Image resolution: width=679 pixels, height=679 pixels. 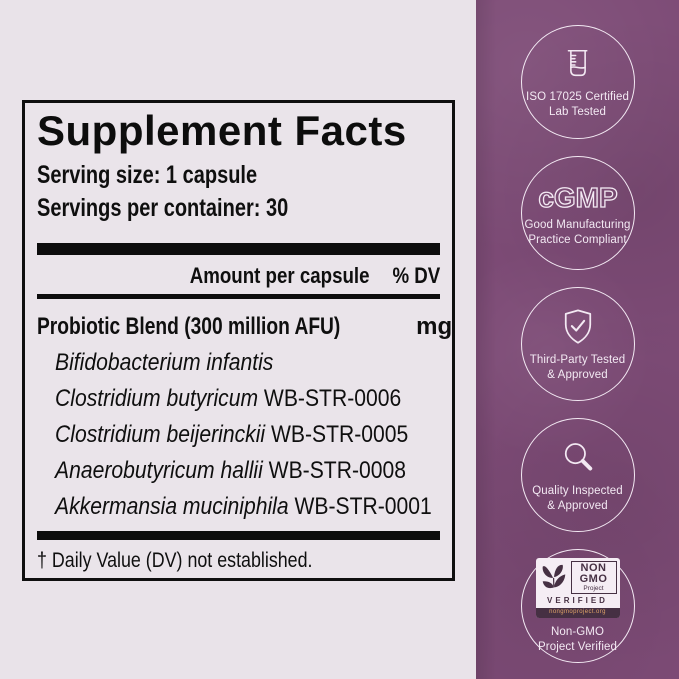 I want to click on non-gmo-wordmark: NON GMO Project, so click(x=593, y=577).